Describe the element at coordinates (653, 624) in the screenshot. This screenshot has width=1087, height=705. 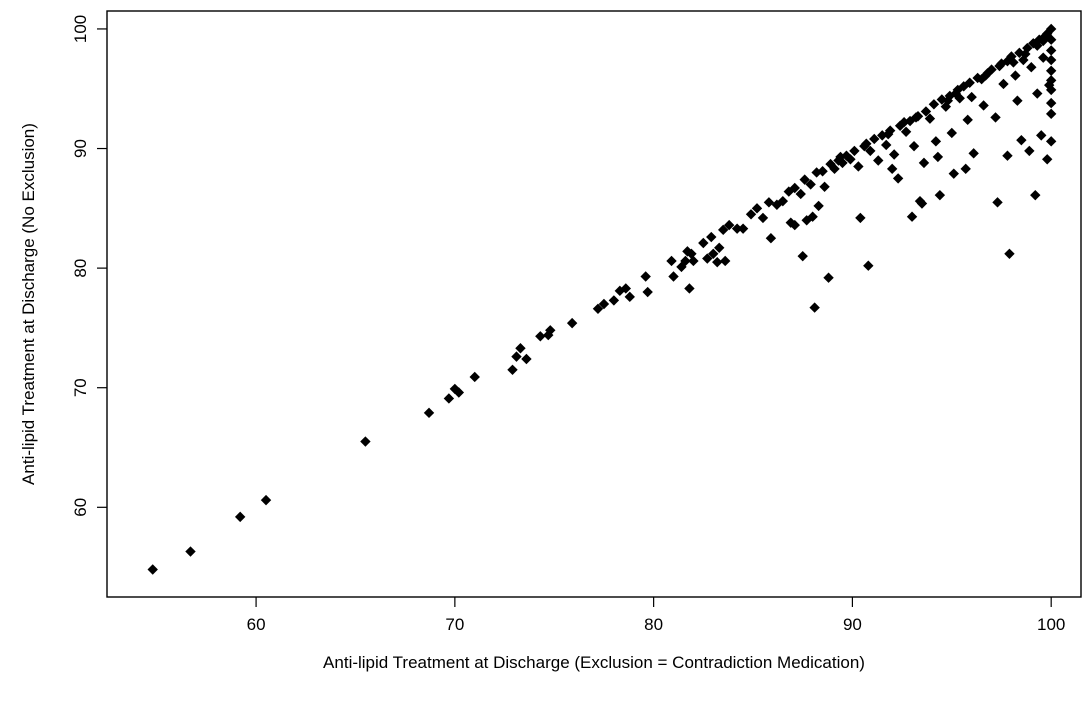
I see `x-tick-label: 80` at that location.